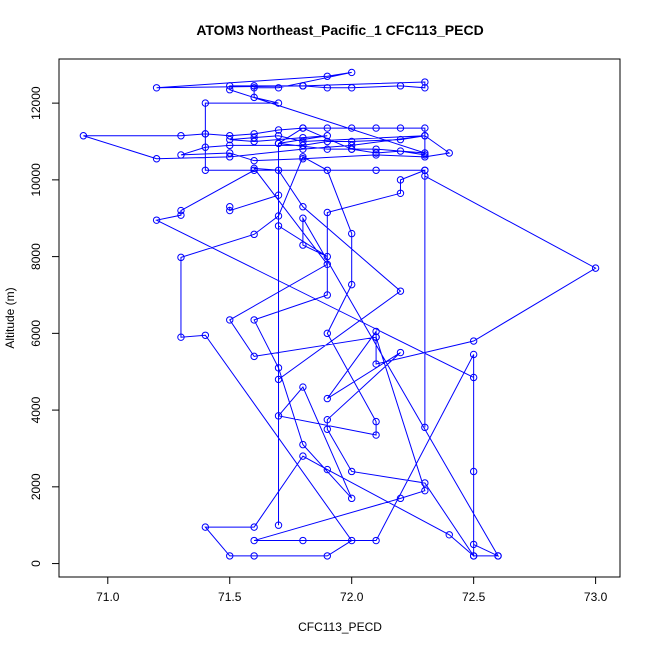  What do you see at coordinates (36, 333) in the screenshot?
I see `y-tick-label: 6000` at bounding box center [36, 333].